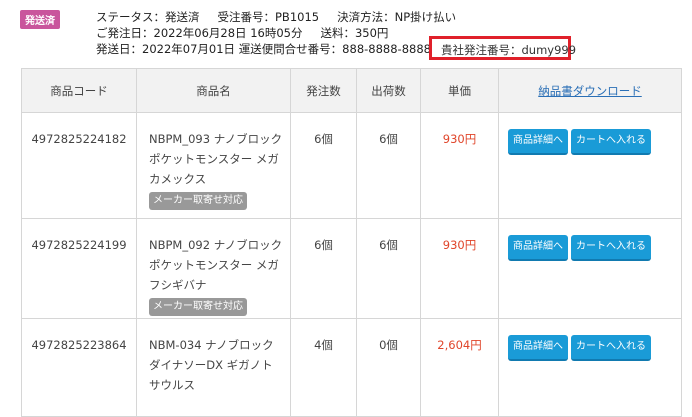  Describe the element at coordinates (388, 367) in the screenshot. I see `shipped-qty: 0個` at that location.